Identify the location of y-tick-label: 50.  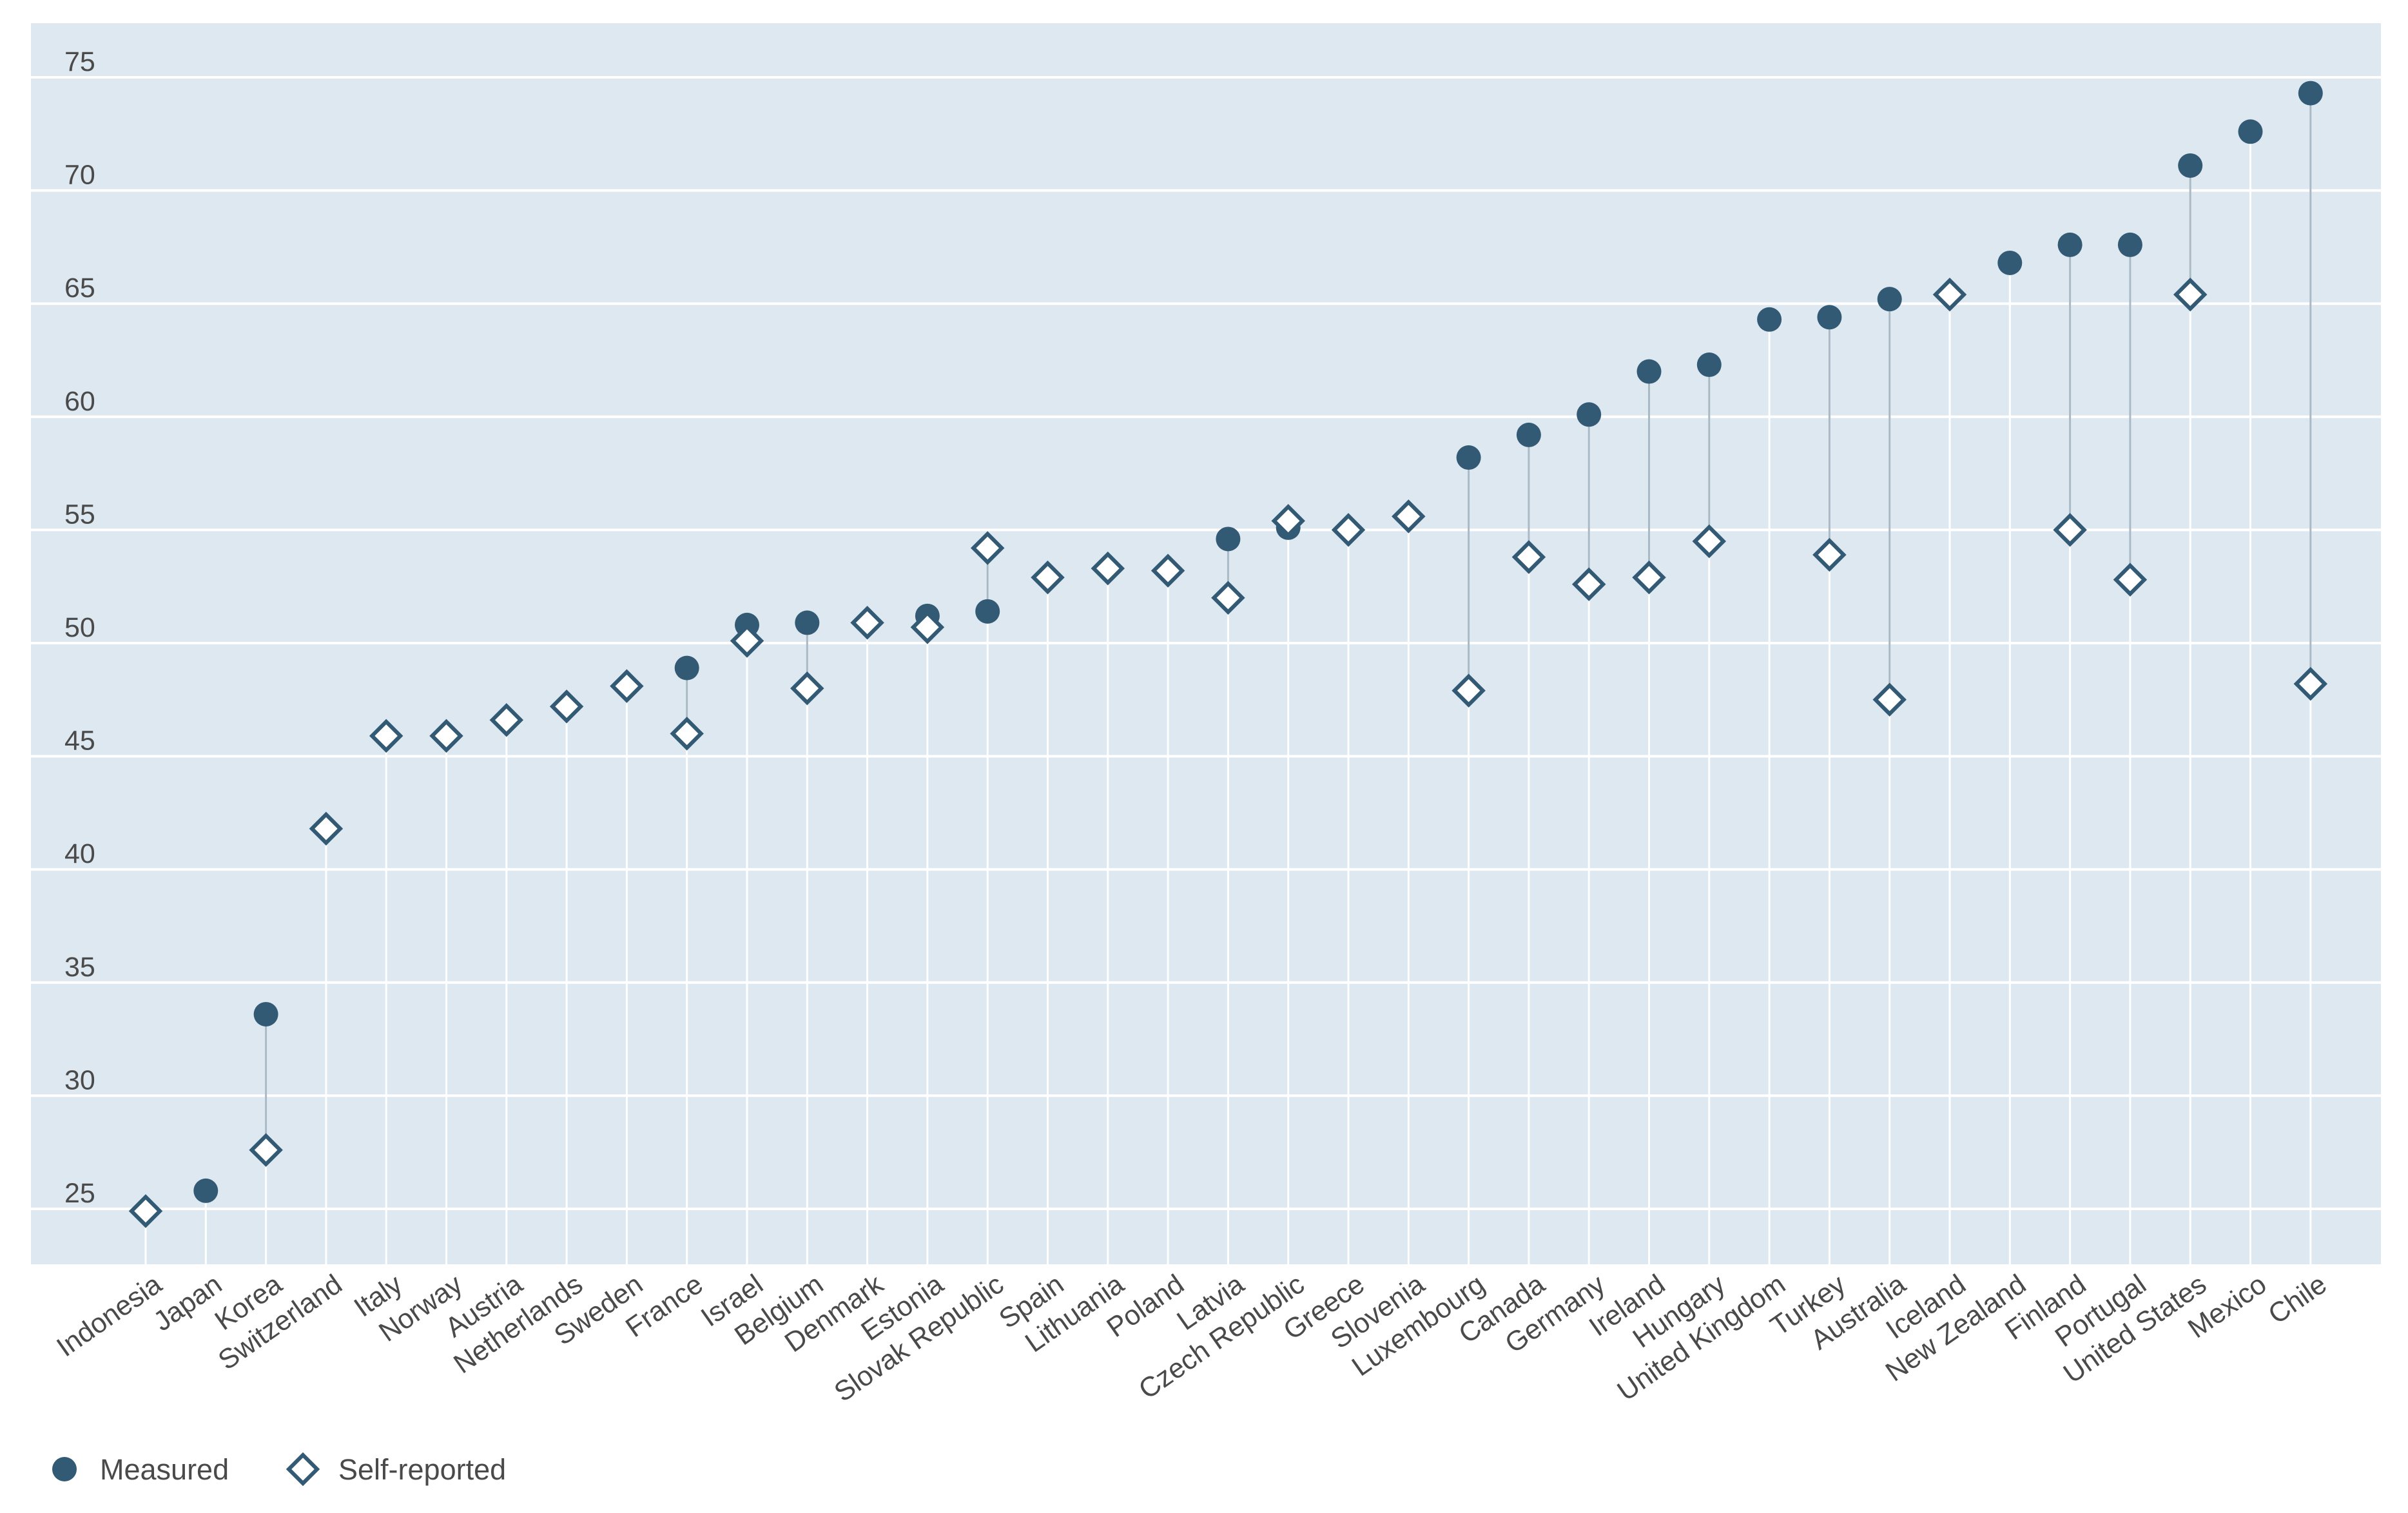
(79, 627).